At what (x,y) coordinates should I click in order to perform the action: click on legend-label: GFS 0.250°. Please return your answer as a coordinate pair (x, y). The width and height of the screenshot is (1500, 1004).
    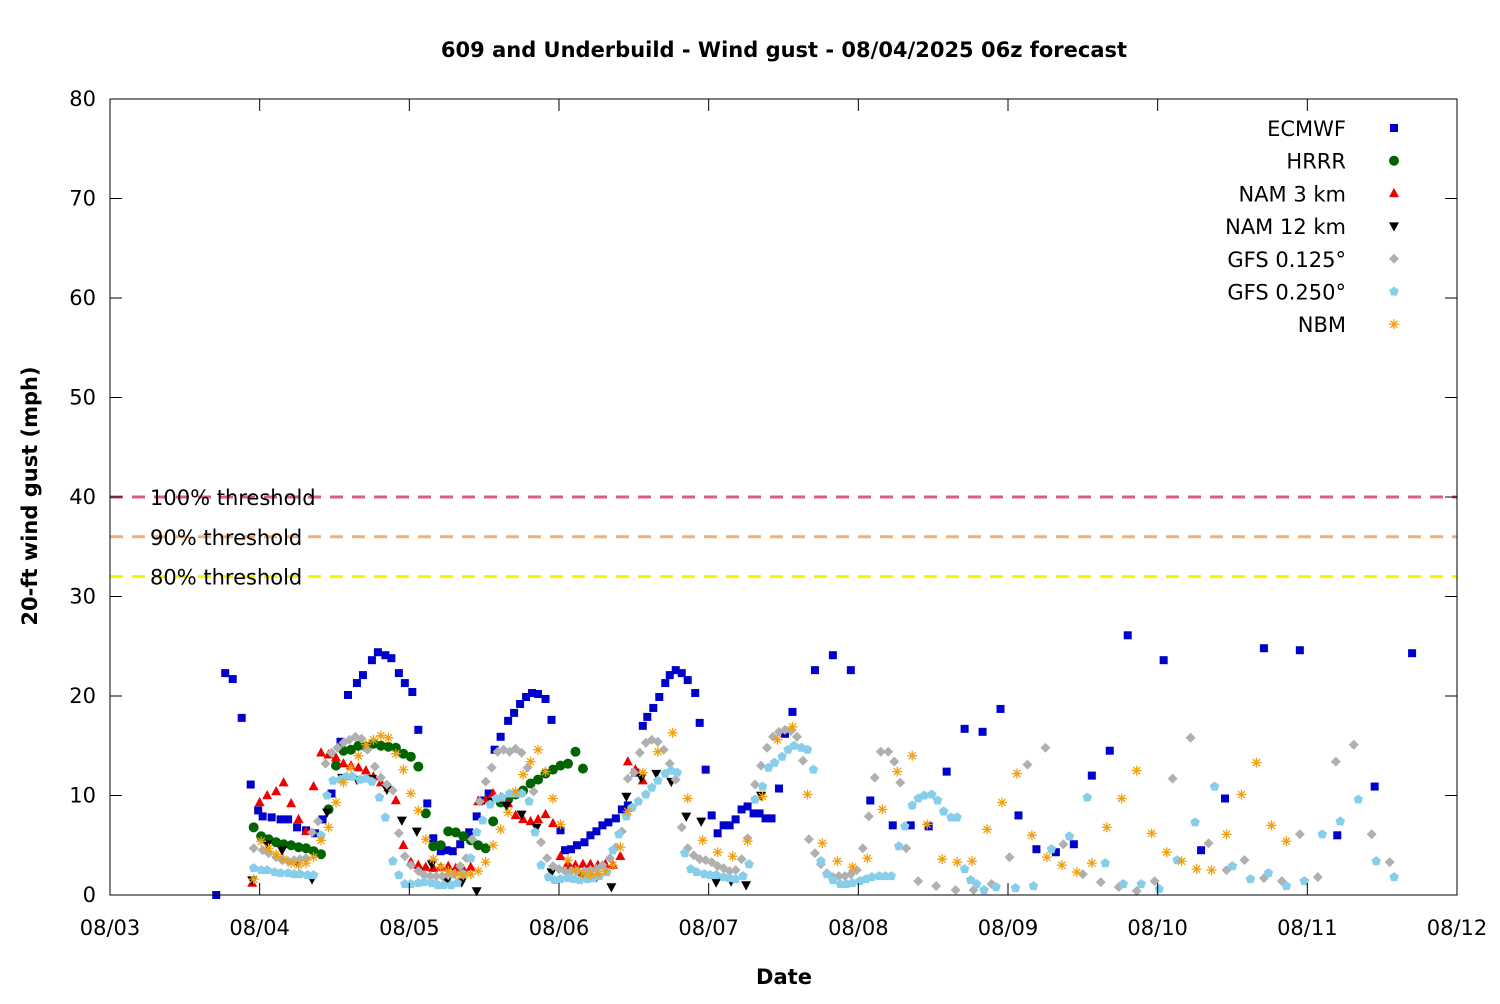
    Looking at the image, I should click on (1286, 293).